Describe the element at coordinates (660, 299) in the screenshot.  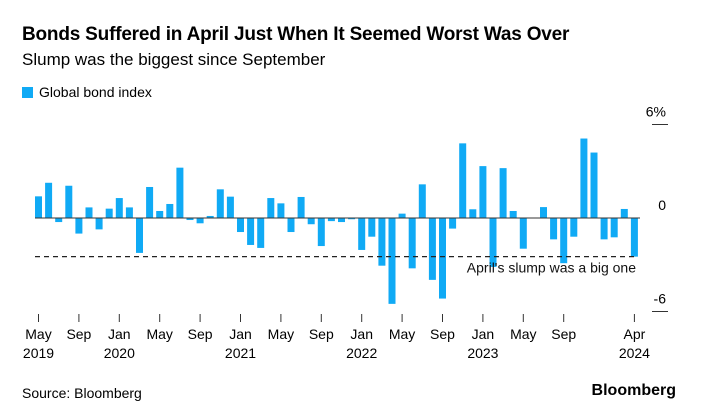
I see `y-tick-label: -6` at that location.